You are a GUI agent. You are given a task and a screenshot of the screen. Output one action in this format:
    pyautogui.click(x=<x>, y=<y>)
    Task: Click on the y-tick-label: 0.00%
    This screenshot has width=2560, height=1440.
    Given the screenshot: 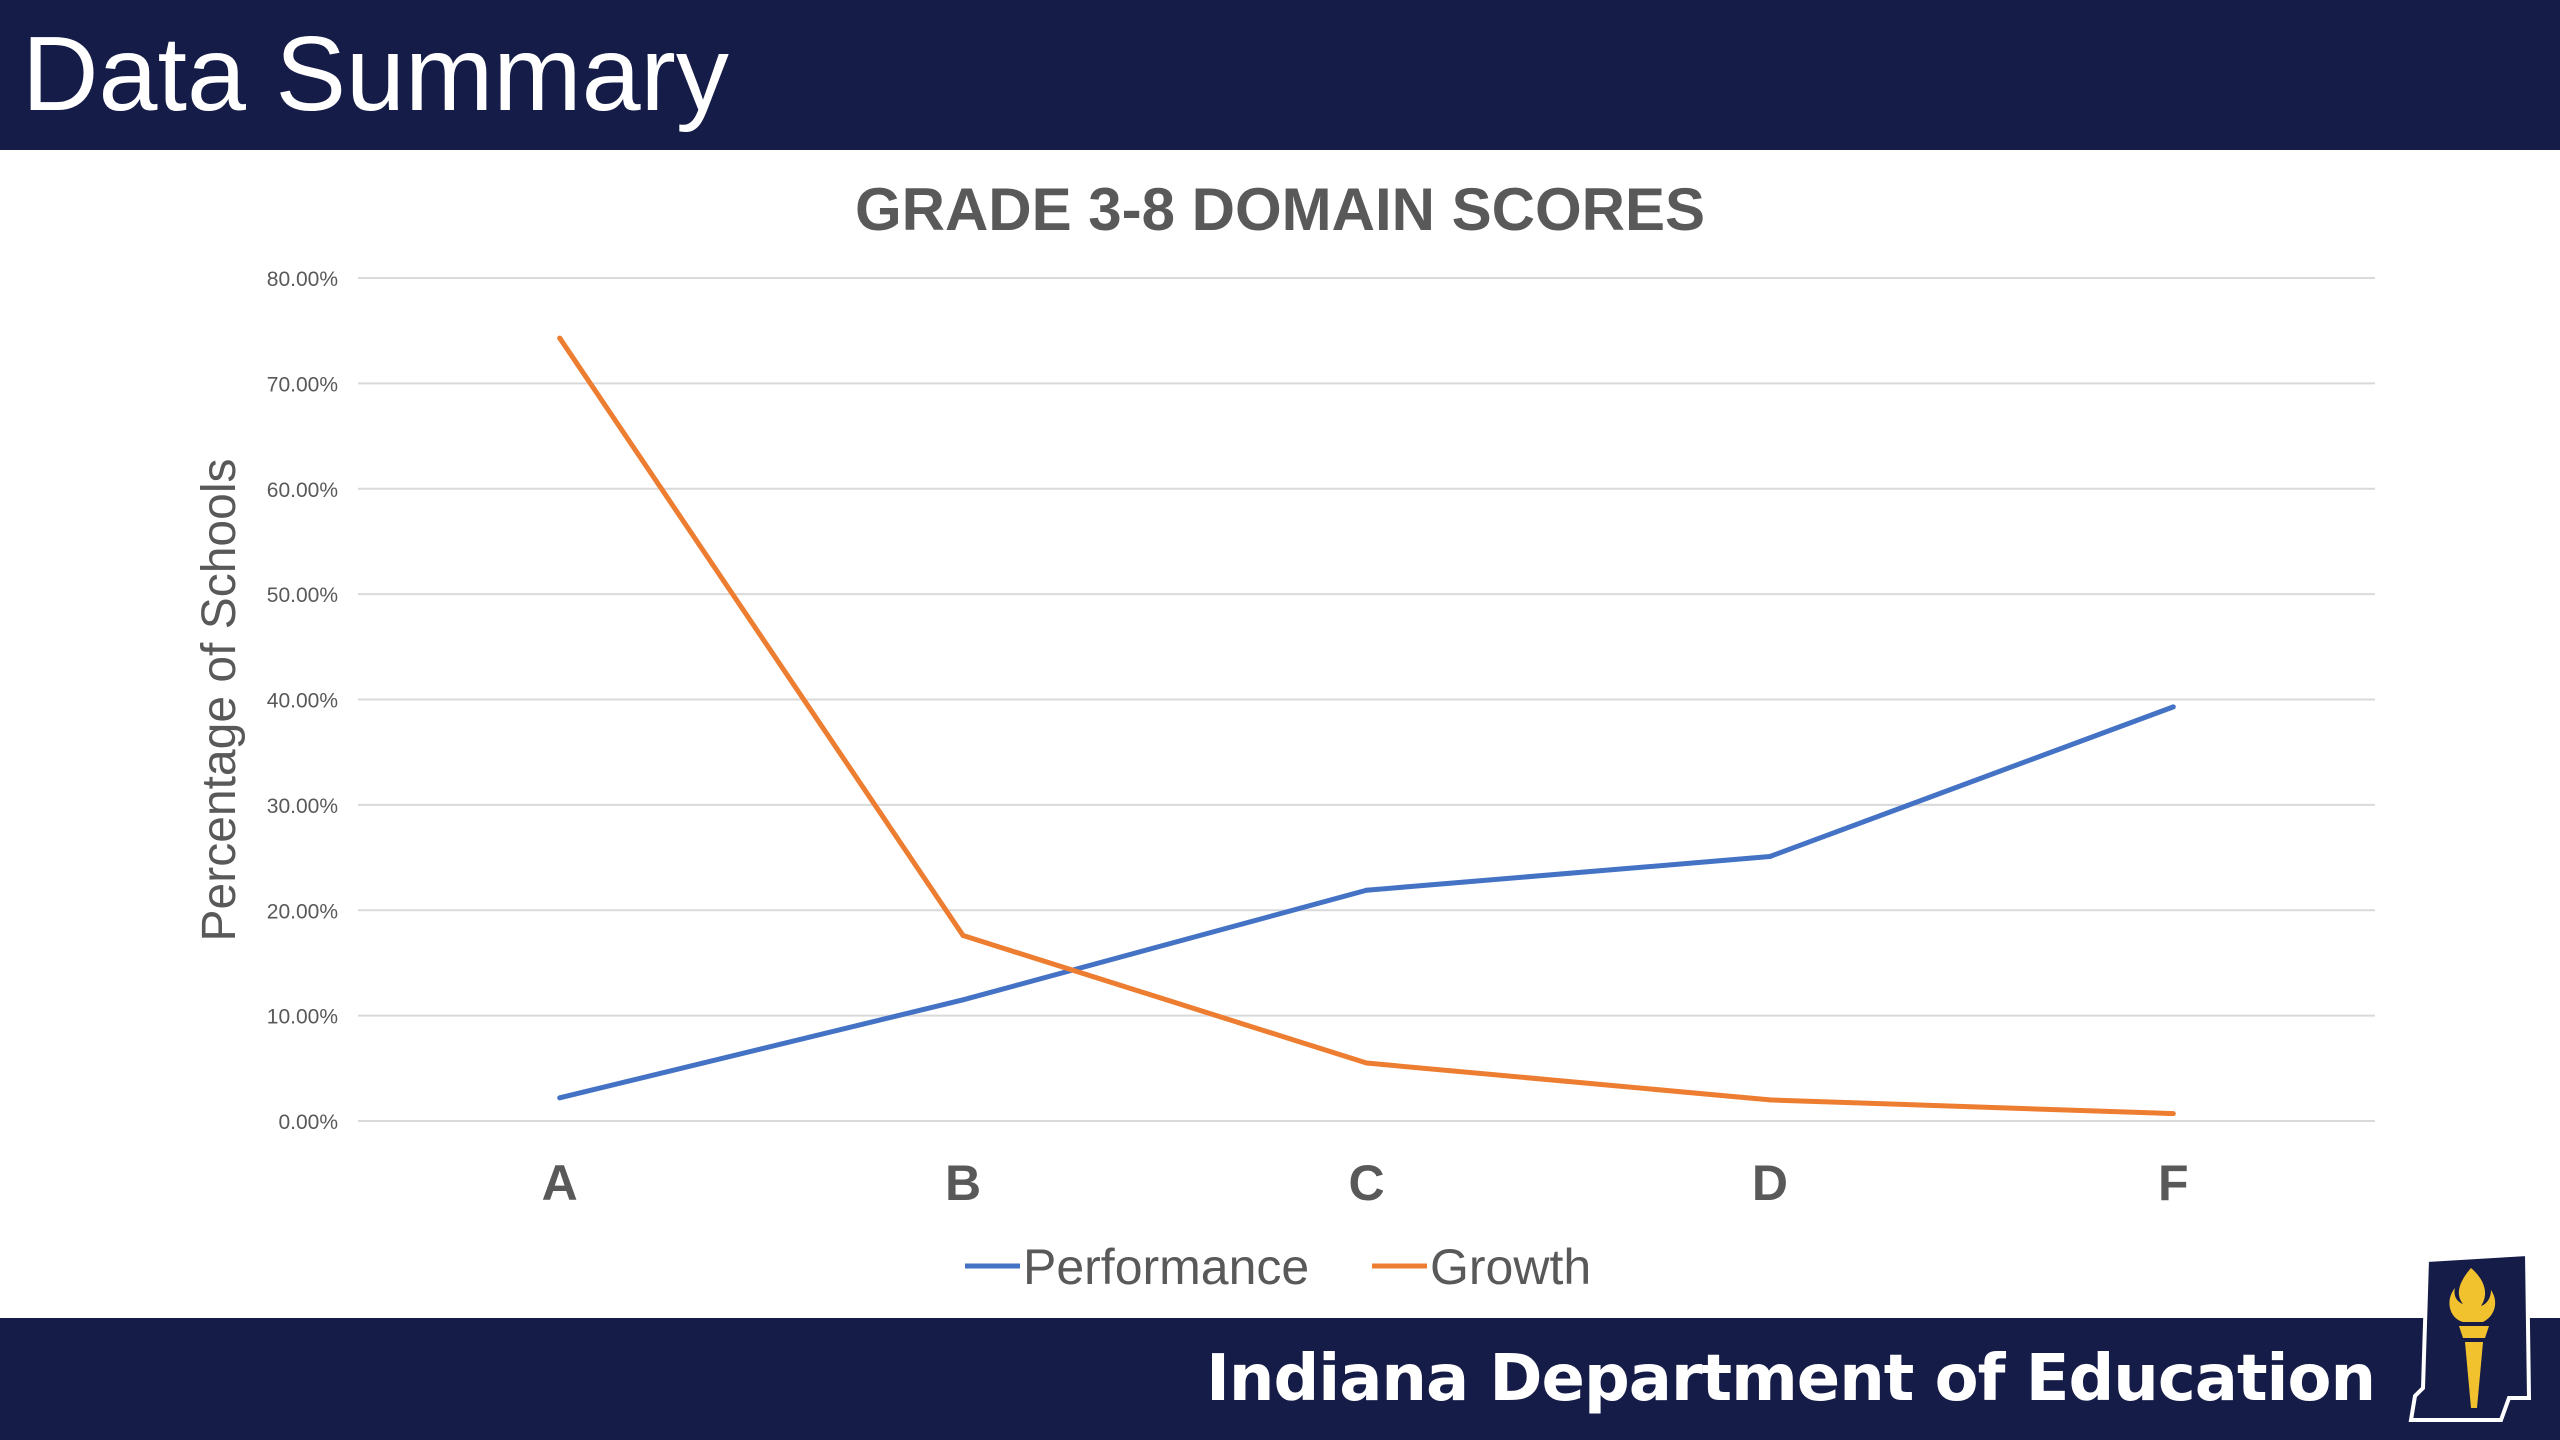 What is the action you would take?
    pyautogui.click(x=308, y=1122)
    